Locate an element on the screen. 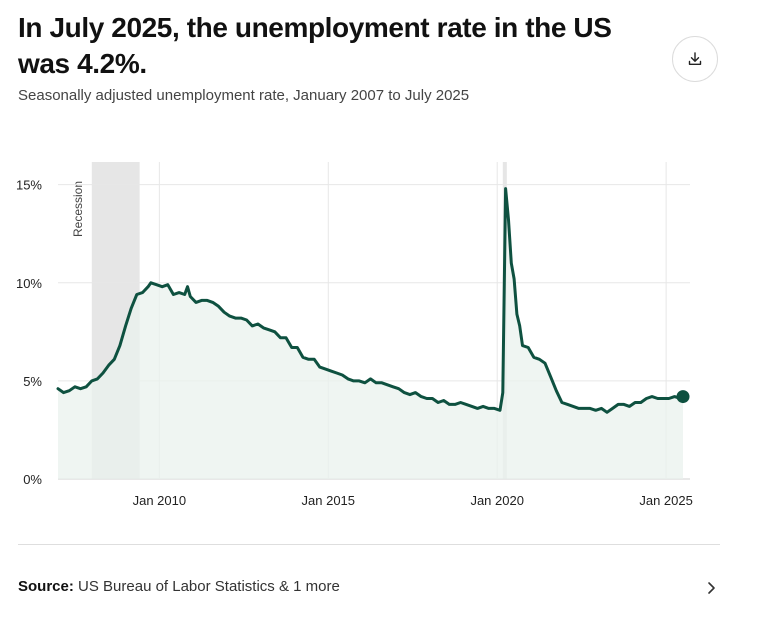 The width and height of the screenshot is (770, 629). download-icon is located at coordinates (695, 58).